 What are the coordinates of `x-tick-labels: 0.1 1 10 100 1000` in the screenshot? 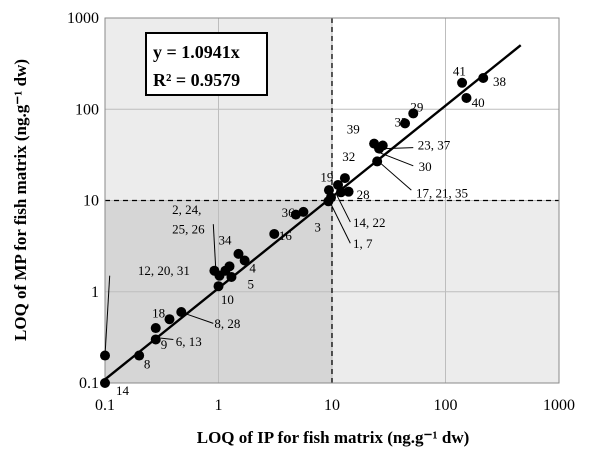 It's located at (335, 405).